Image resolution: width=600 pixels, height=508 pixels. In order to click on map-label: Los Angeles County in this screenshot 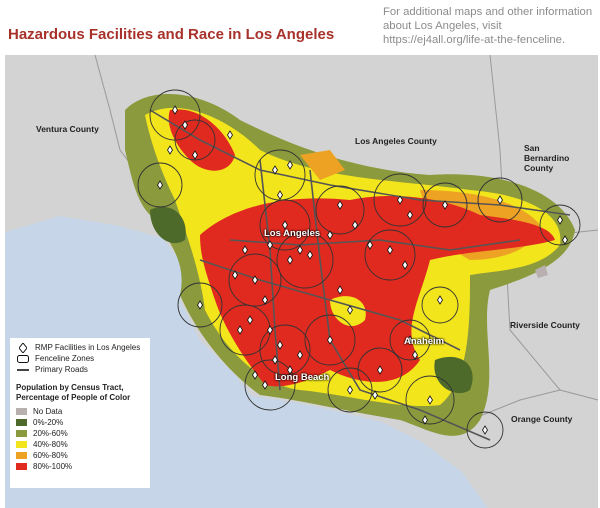, I will do `click(396, 141)`.